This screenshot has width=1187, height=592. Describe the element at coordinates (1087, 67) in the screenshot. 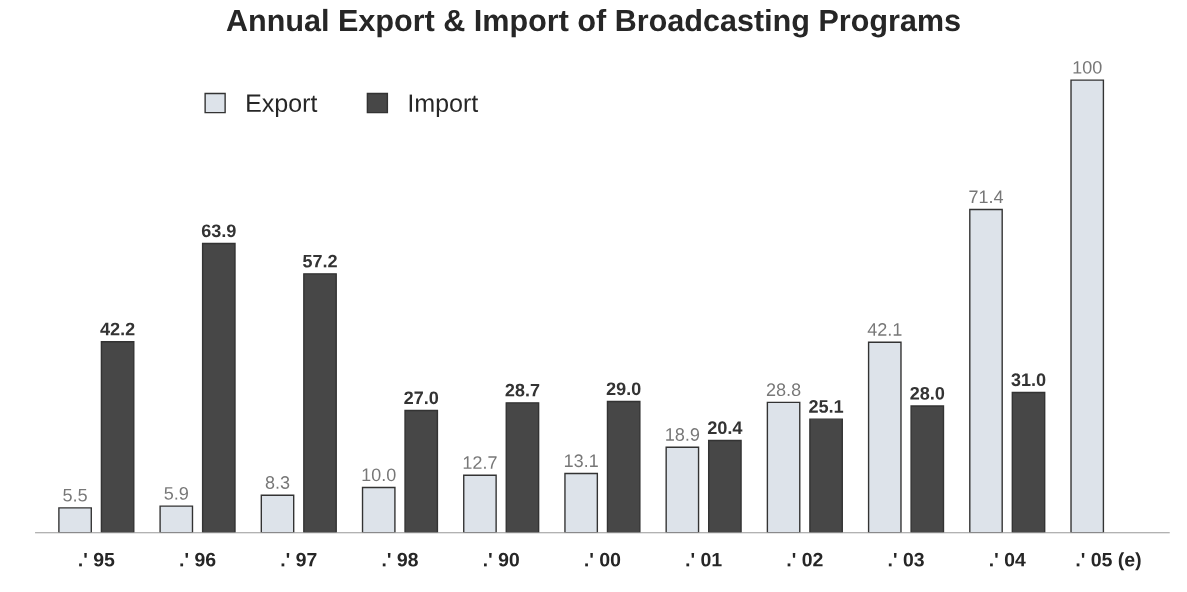

I see `data-label: 100` at that location.